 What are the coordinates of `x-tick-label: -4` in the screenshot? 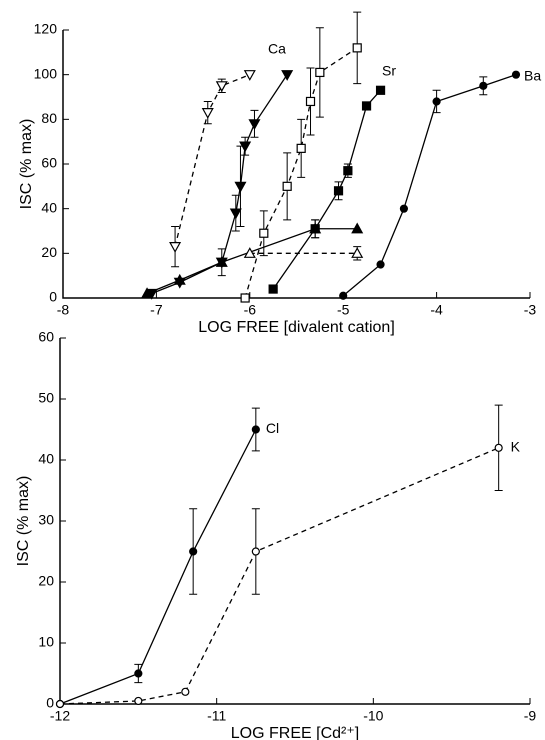 It's located at (436, 310).